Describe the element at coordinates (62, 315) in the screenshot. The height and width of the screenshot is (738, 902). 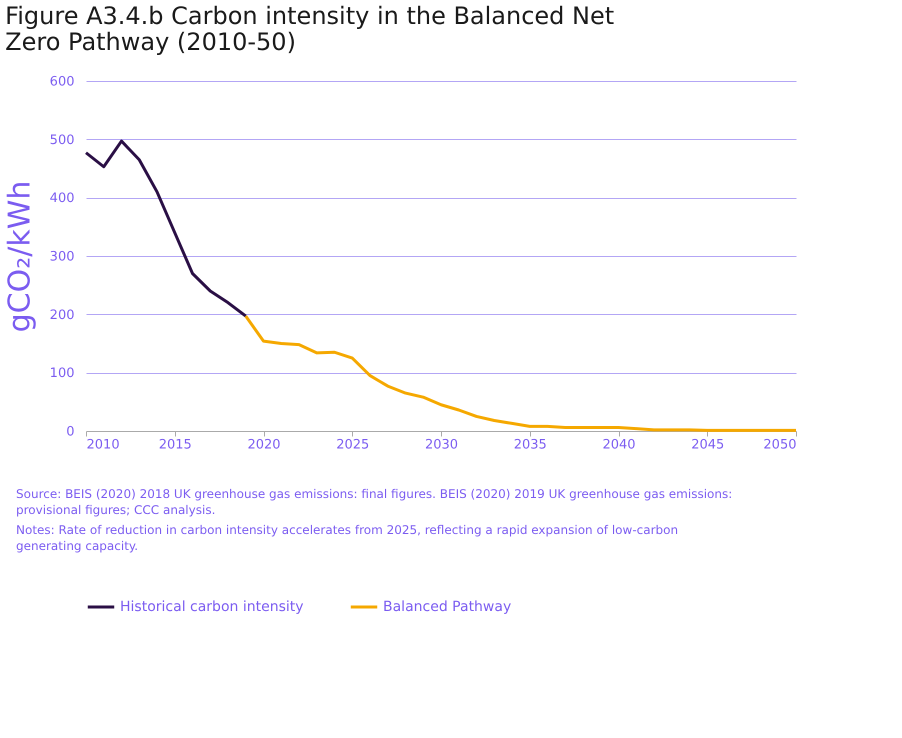
I see `y-tick-label: 200` at that location.